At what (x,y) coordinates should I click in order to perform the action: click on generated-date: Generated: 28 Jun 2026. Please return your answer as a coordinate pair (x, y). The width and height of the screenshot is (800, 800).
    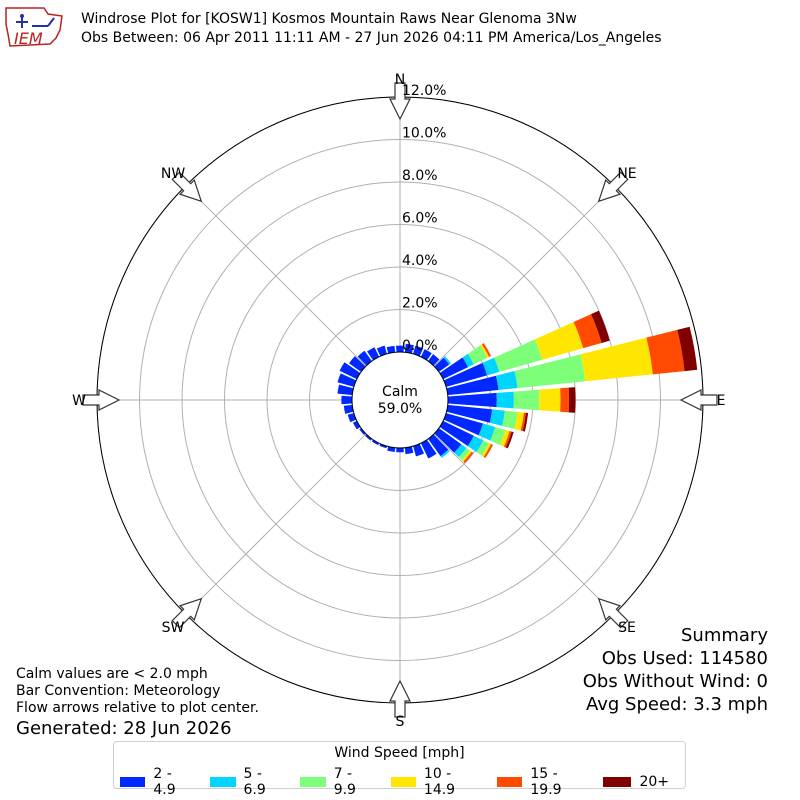
    Looking at the image, I should click on (124, 728).